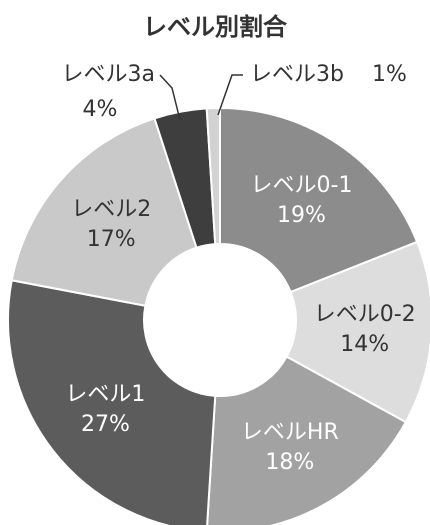 The image size is (430, 525). What do you see at coordinates (365, 314) in the screenshot?
I see `slice-label: レベル0-2` at bounding box center [365, 314].